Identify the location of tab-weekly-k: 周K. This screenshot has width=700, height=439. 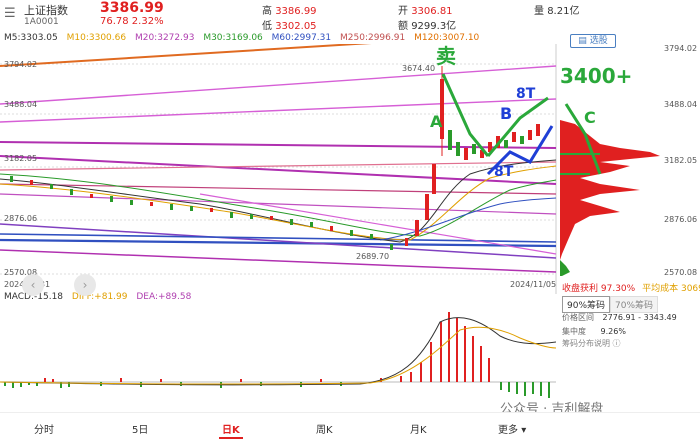
(324, 430).